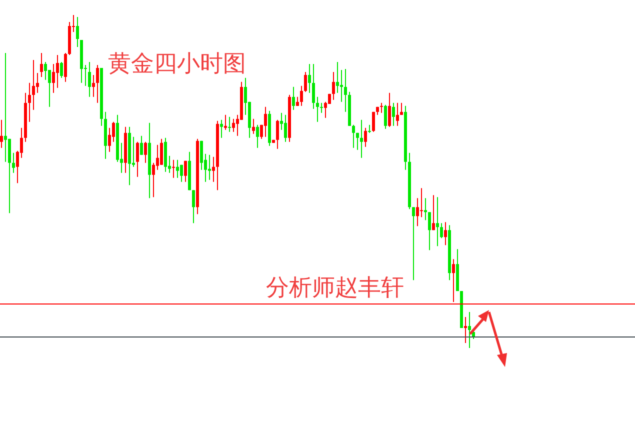  I want to click on annotation: 分析师赵丰轩, so click(335, 288).